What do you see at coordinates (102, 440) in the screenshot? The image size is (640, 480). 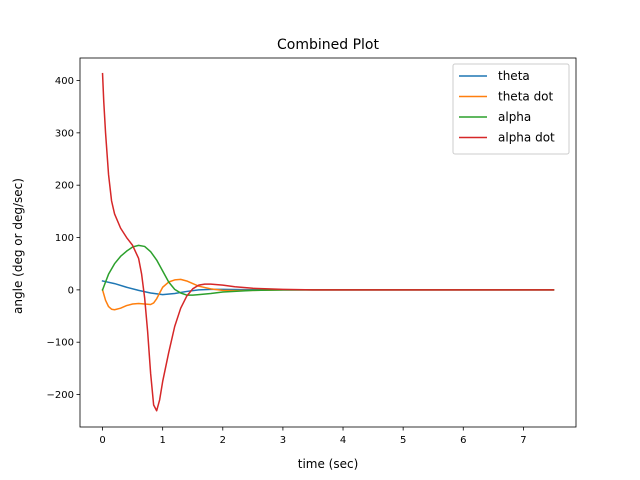 I see `x-tick-label: 0` at bounding box center [102, 440].